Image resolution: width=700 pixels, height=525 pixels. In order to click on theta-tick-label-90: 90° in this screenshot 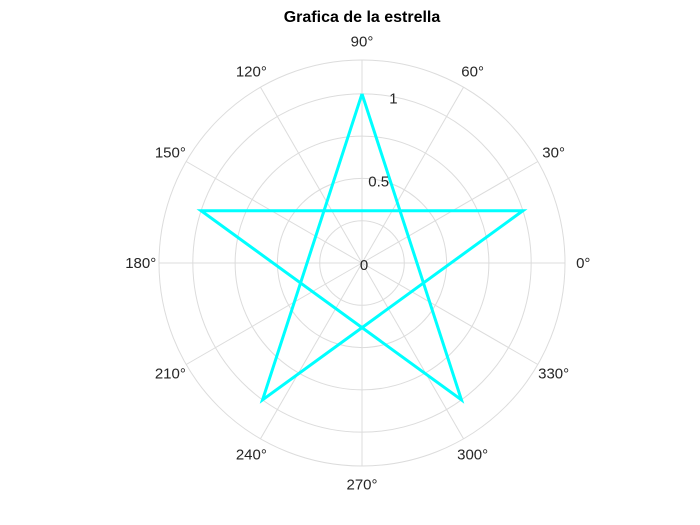, I will do `click(362, 42)`.